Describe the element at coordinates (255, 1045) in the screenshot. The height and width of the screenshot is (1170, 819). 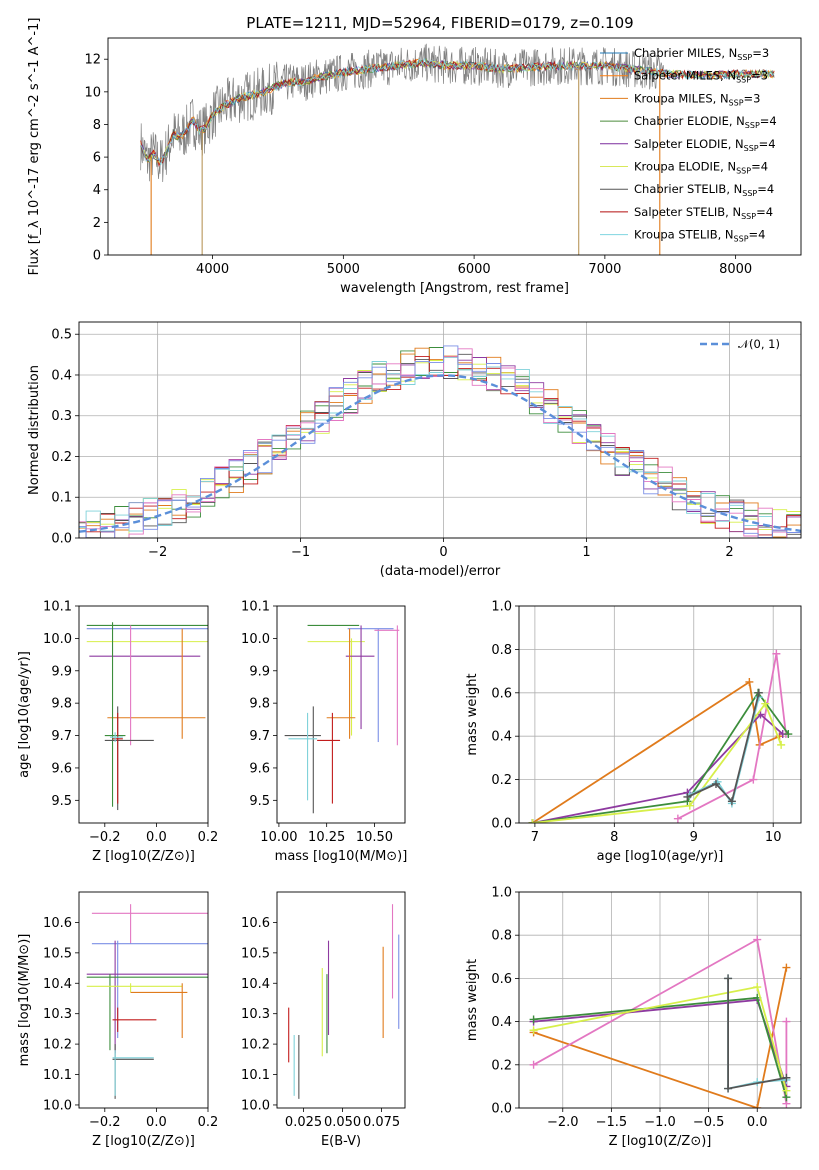
I see `y-tick-label: 10.2` at that location.